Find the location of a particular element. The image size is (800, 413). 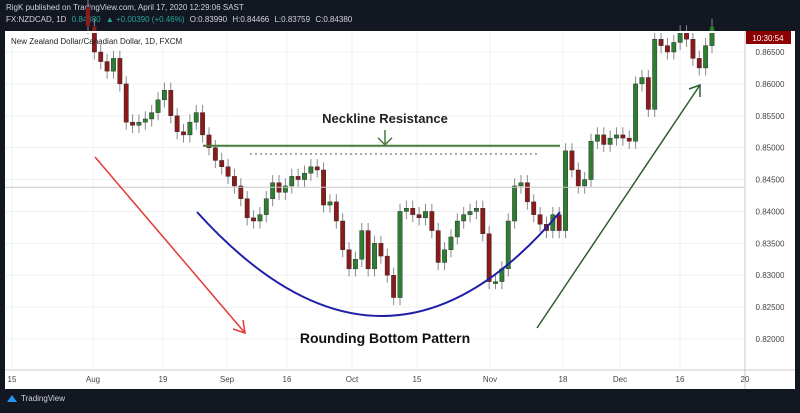

price-tick-label: 0.82000 is located at coordinates (770, 339).